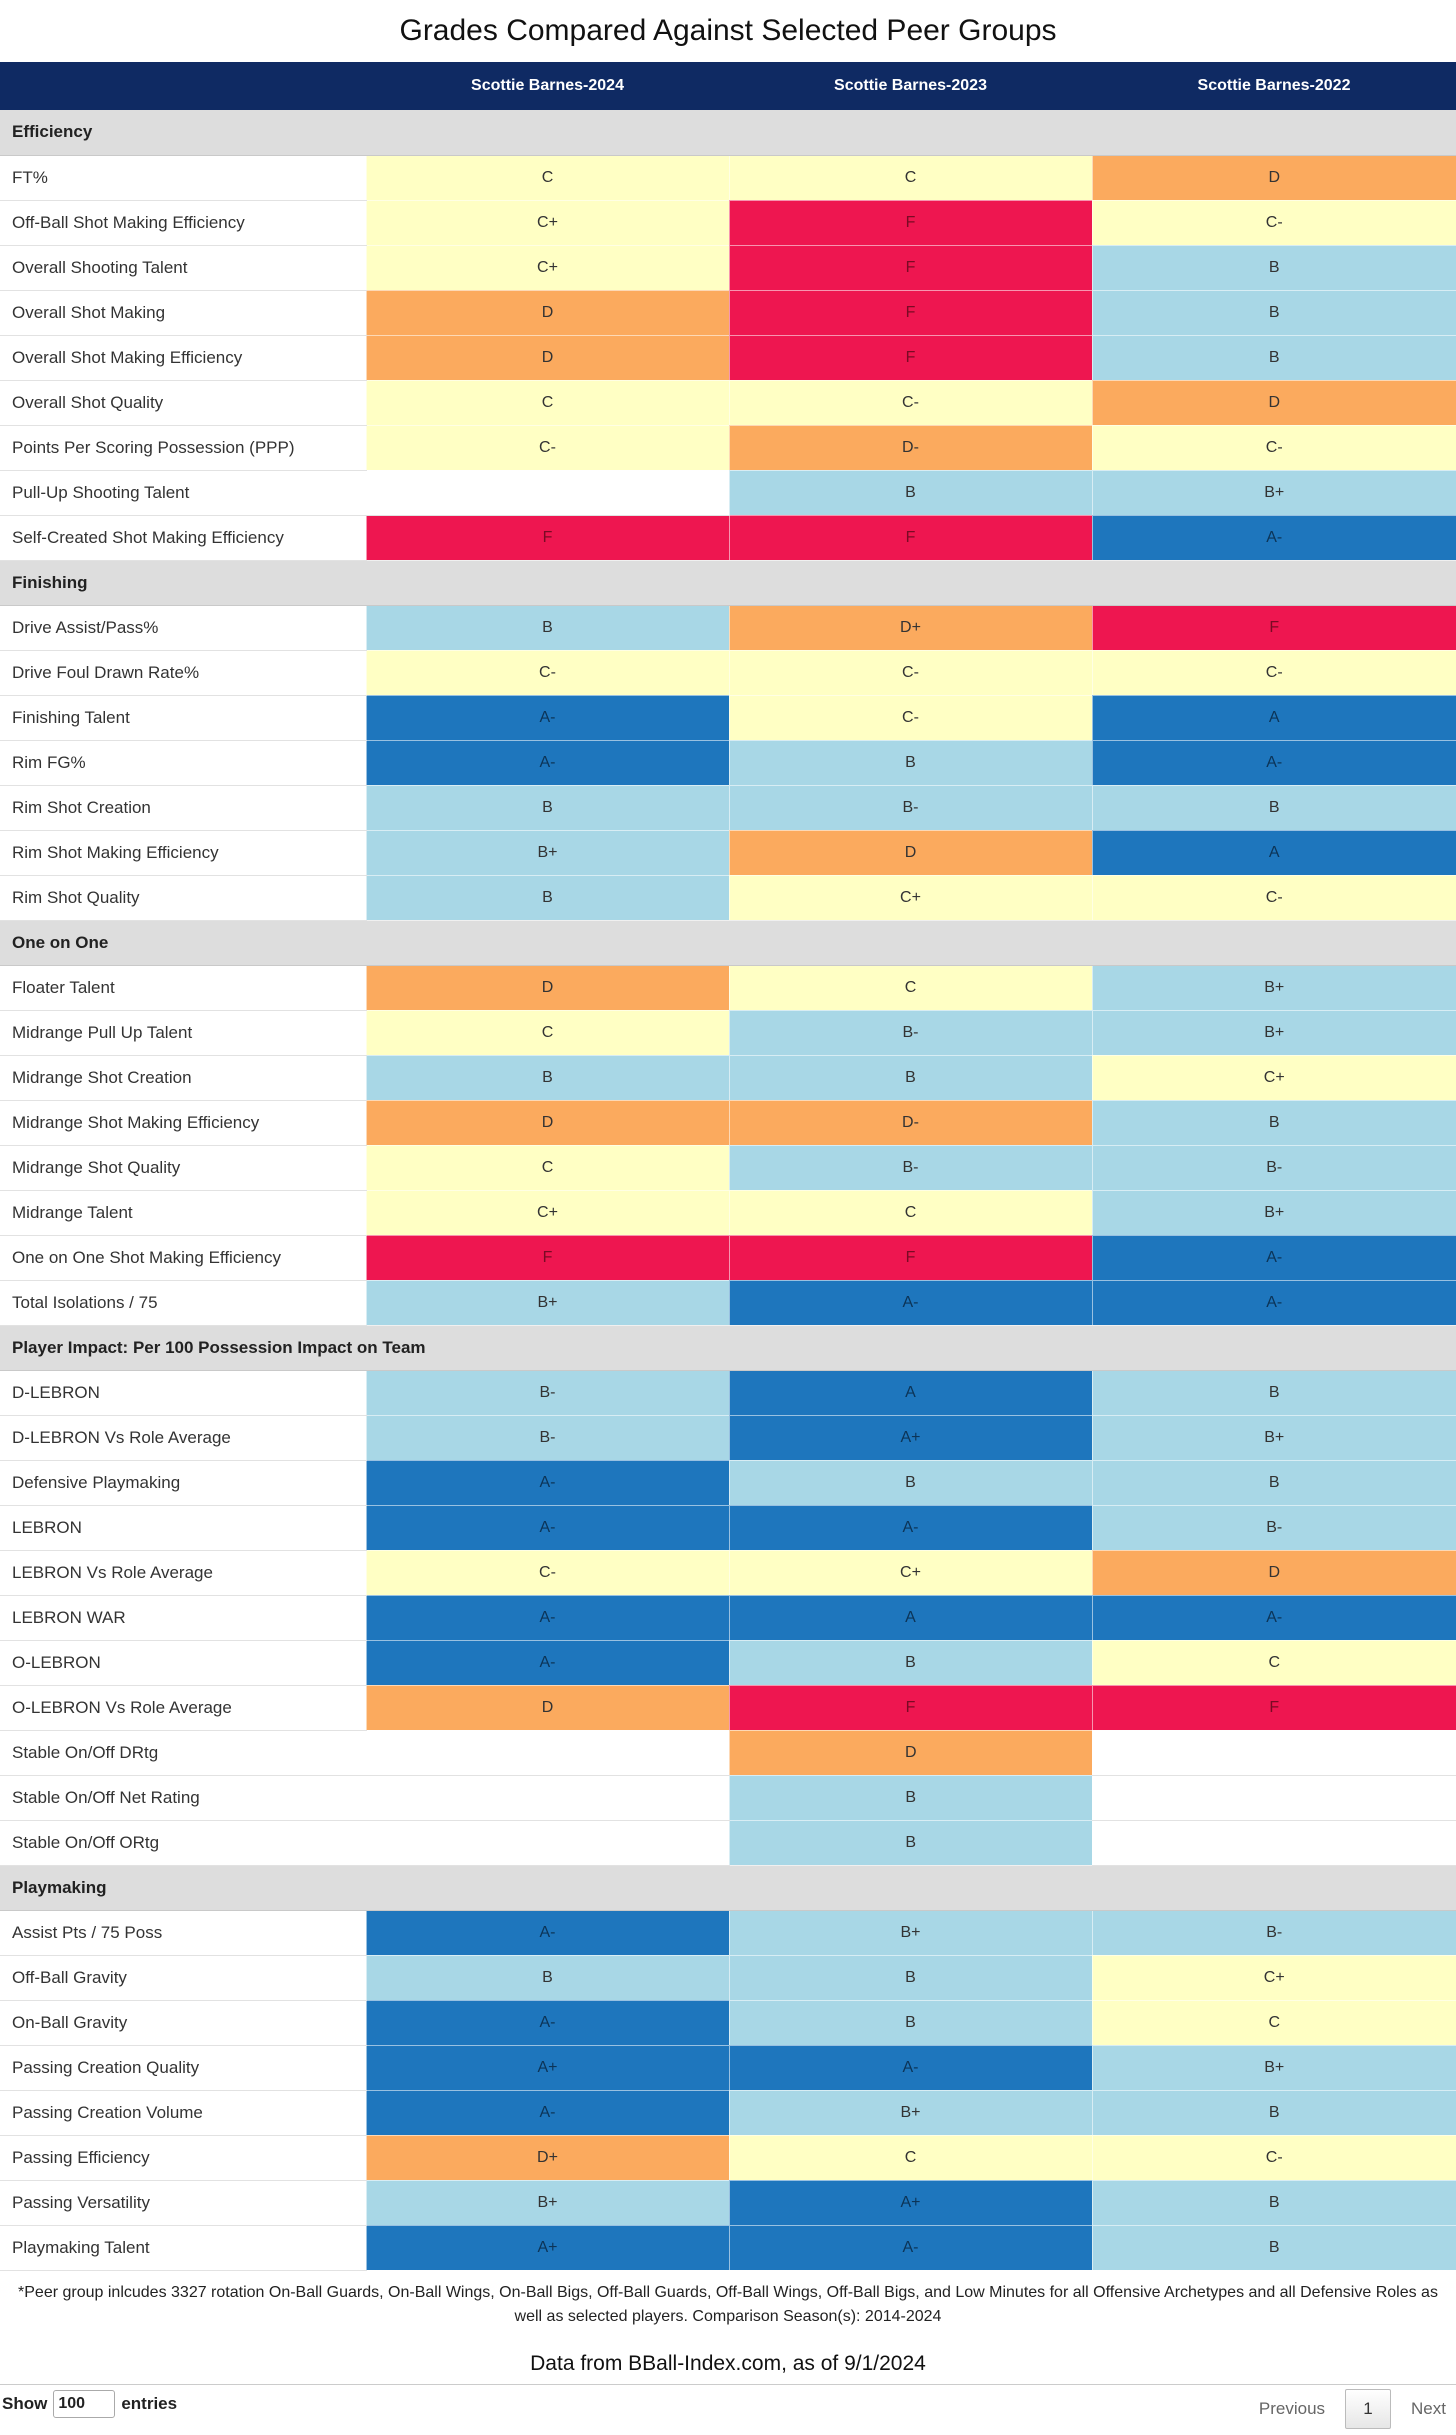 The width and height of the screenshot is (1456, 2435). Describe the element at coordinates (1428, 2408) in the screenshot. I see `next-page-button: Next` at that location.